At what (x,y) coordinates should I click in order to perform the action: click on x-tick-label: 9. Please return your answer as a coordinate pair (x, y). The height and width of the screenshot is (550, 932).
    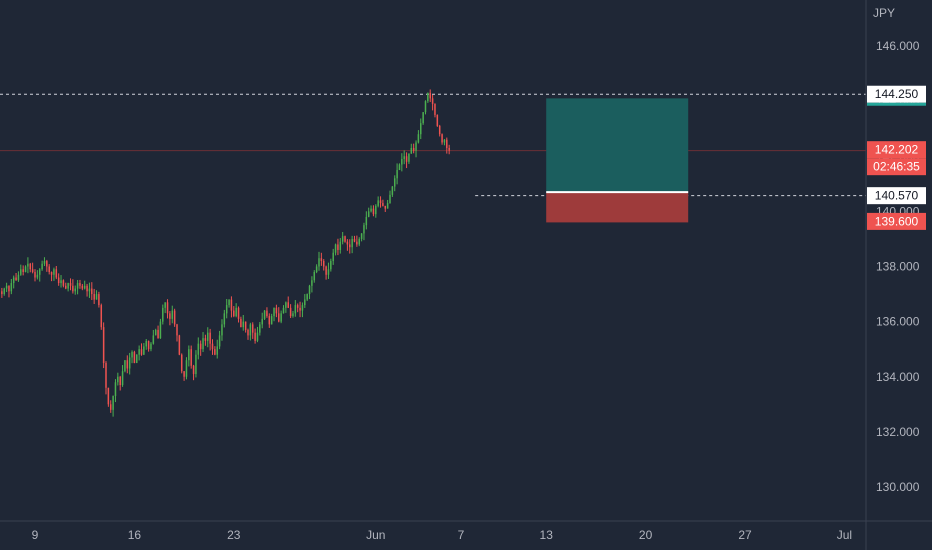
    Looking at the image, I should click on (35, 535).